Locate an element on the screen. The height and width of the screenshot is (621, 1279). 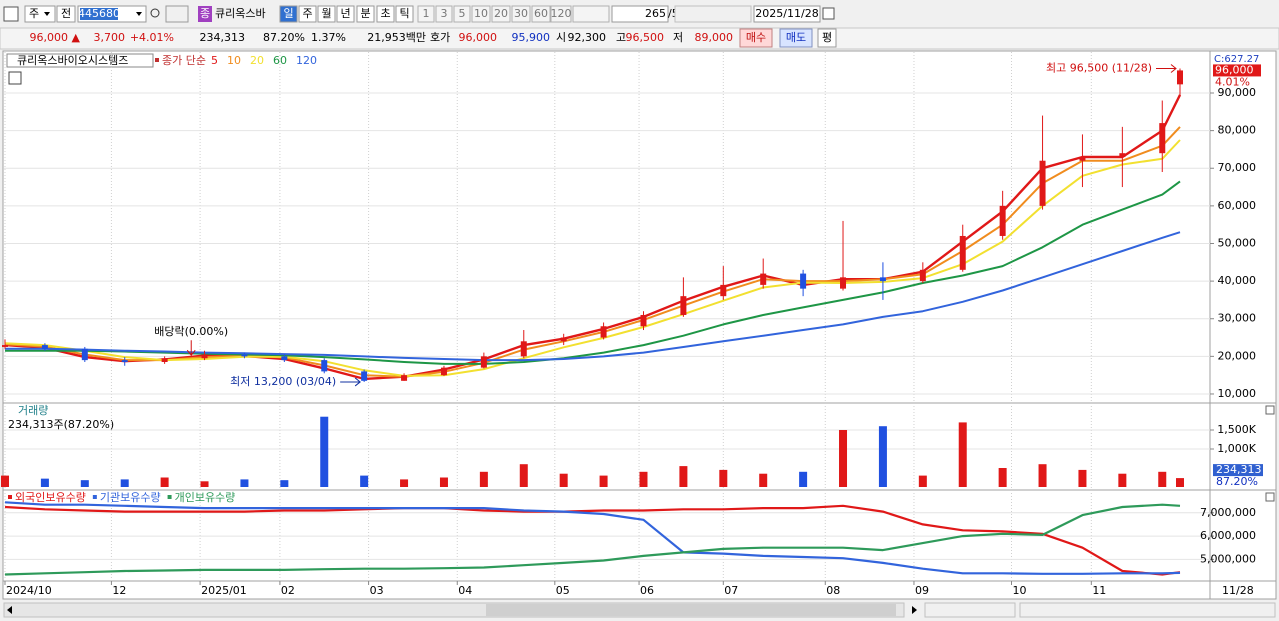
x-tick-label: 05 is located at coordinates (563, 590).